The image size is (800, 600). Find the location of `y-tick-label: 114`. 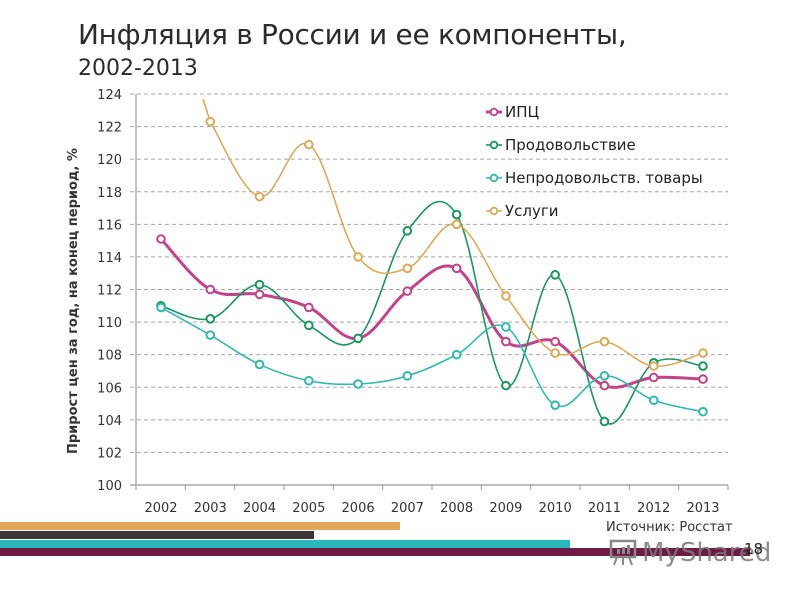

y-tick-label: 114 is located at coordinates (109, 258).